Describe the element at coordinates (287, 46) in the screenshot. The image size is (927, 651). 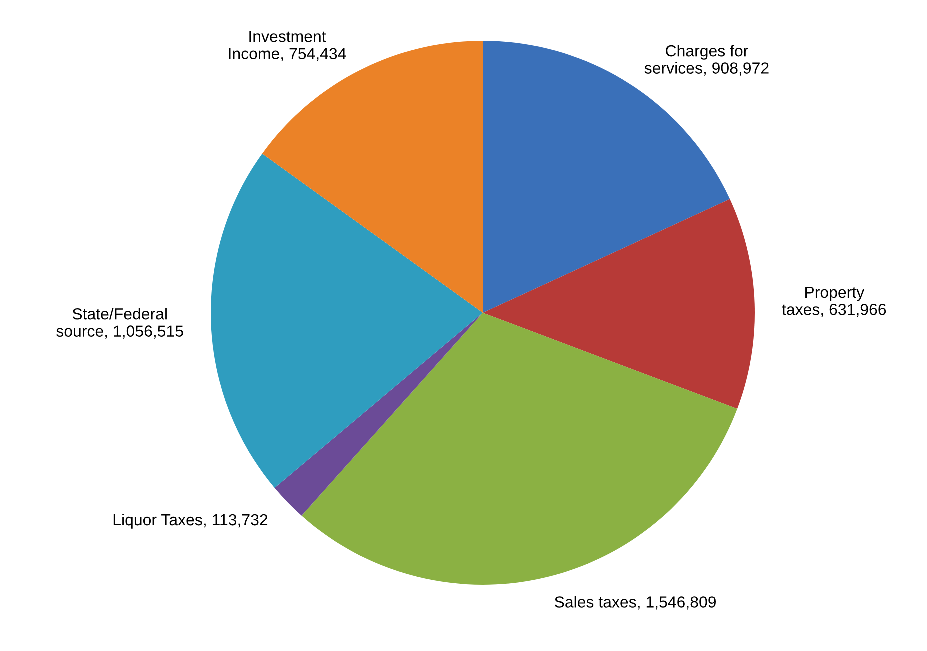
I see `slice-label: Investment Income, 754,434` at that location.